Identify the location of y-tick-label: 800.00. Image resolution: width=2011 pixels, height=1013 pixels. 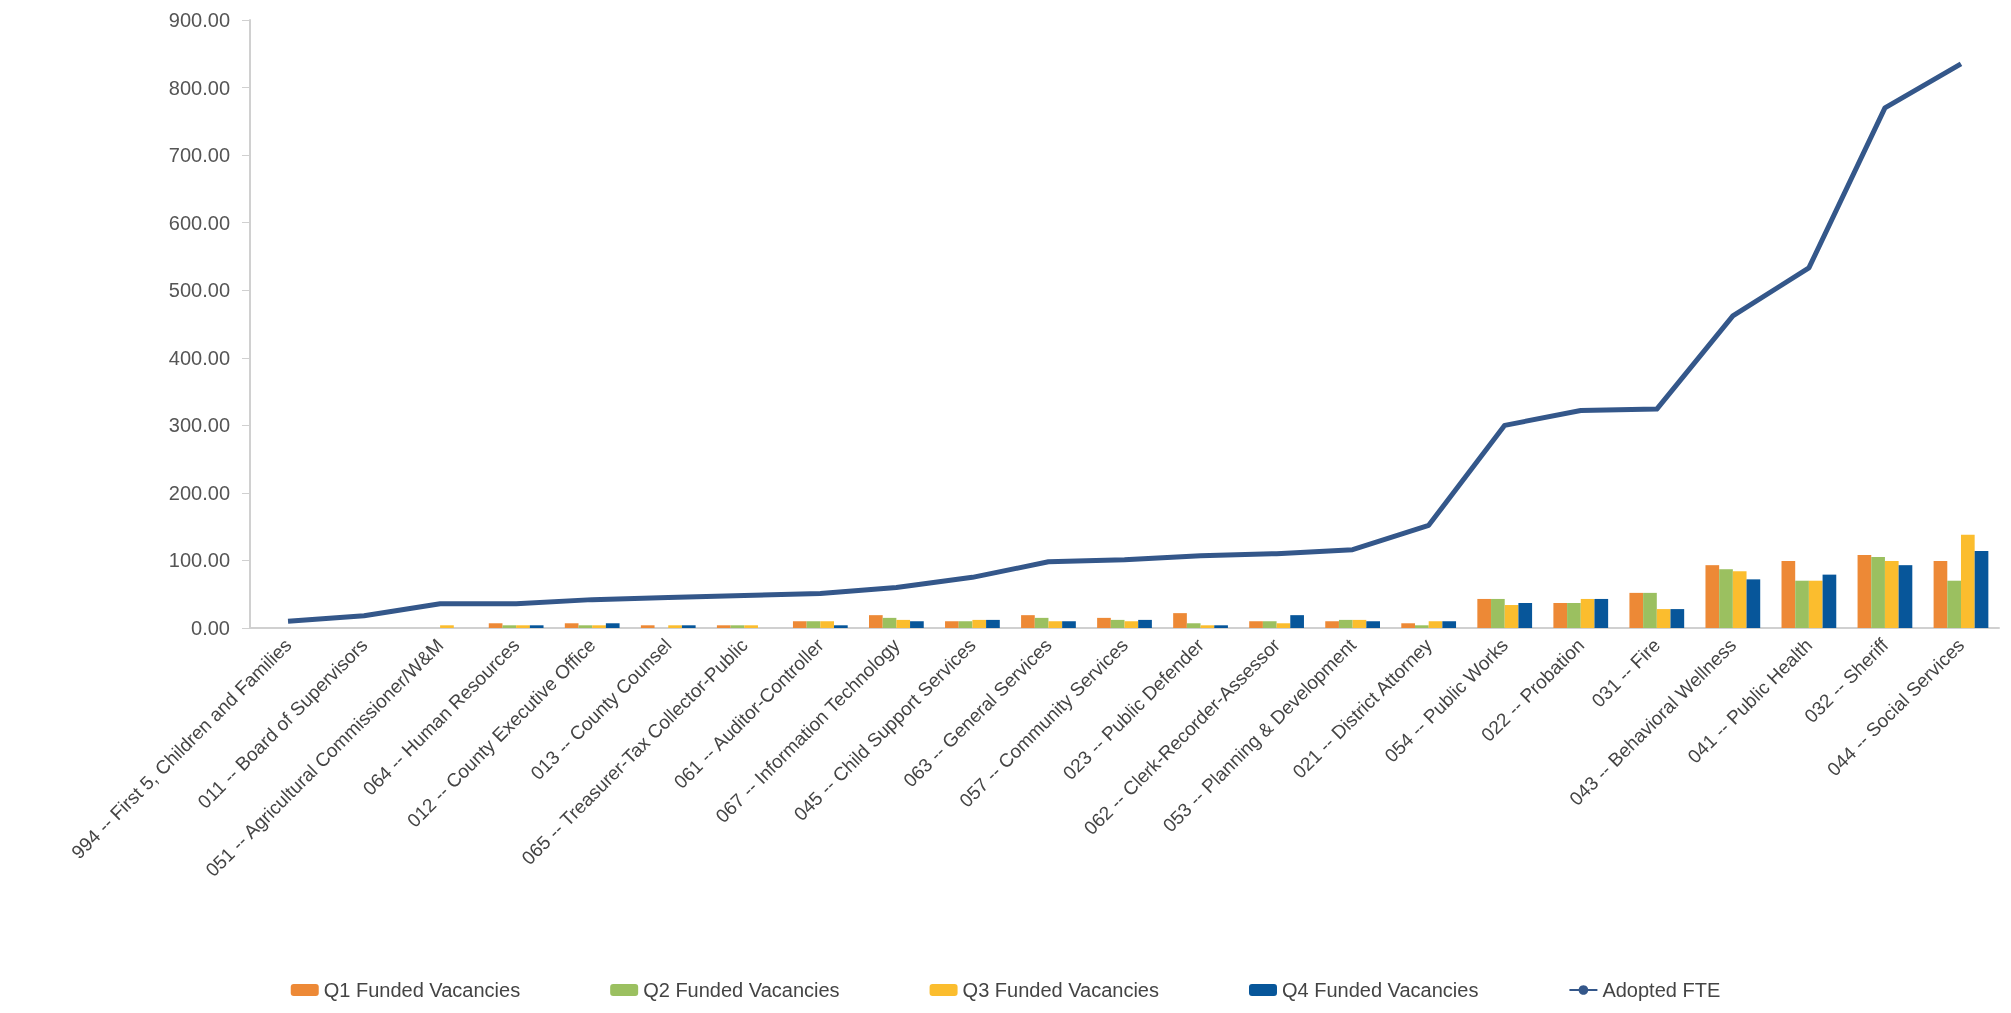
(199, 87).